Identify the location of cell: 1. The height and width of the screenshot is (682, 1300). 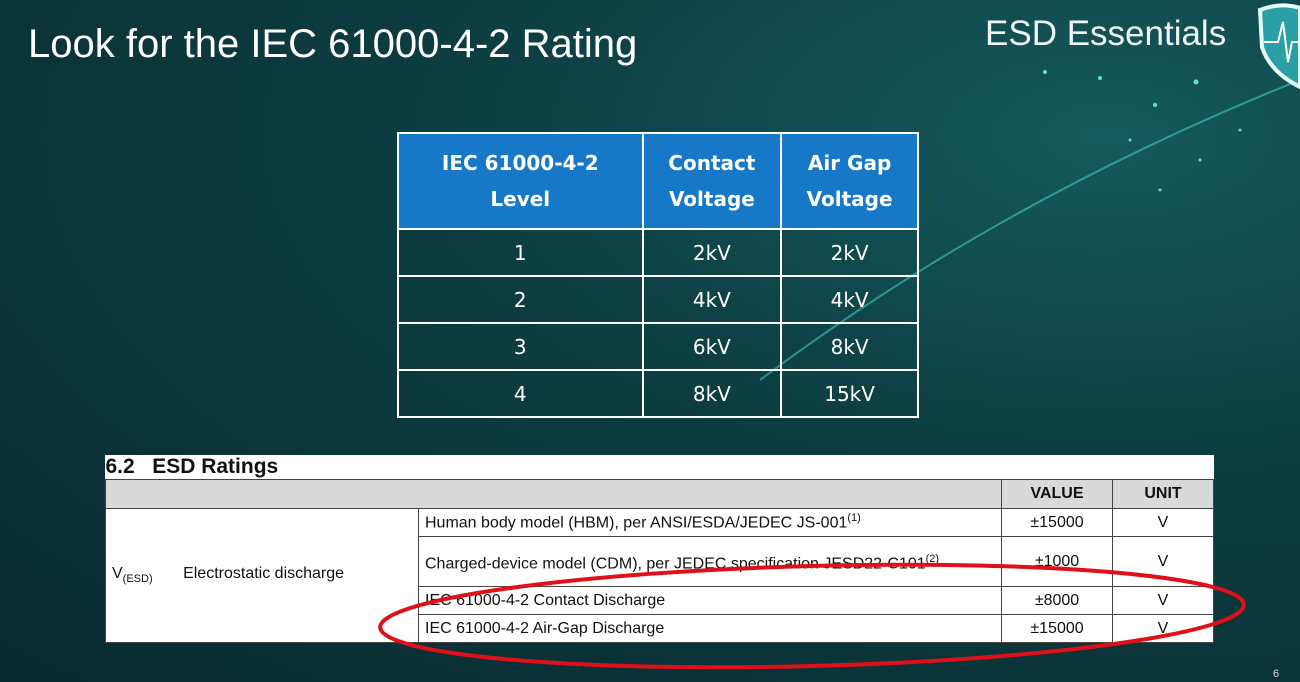
(520, 252).